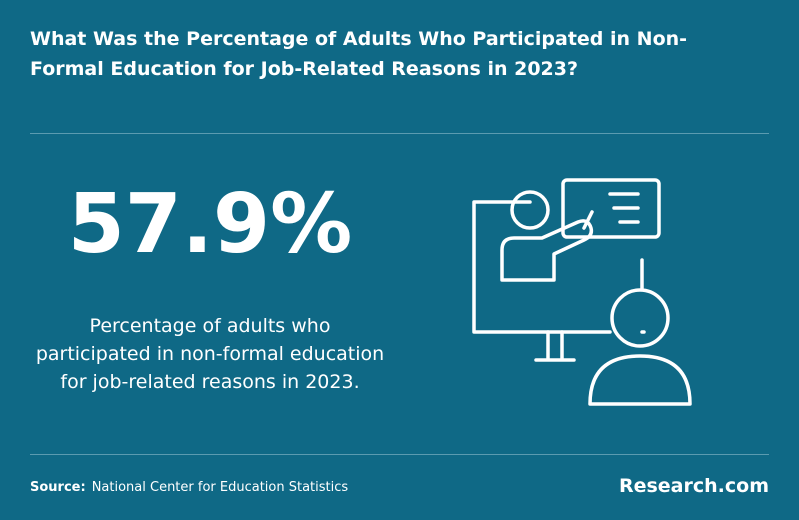 This screenshot has height=520, width=799. What do you see at coordinates (220, 487) in the screenshot?
I see `source-text: National Center for Education Statistics` at bounding box center [220, 487].